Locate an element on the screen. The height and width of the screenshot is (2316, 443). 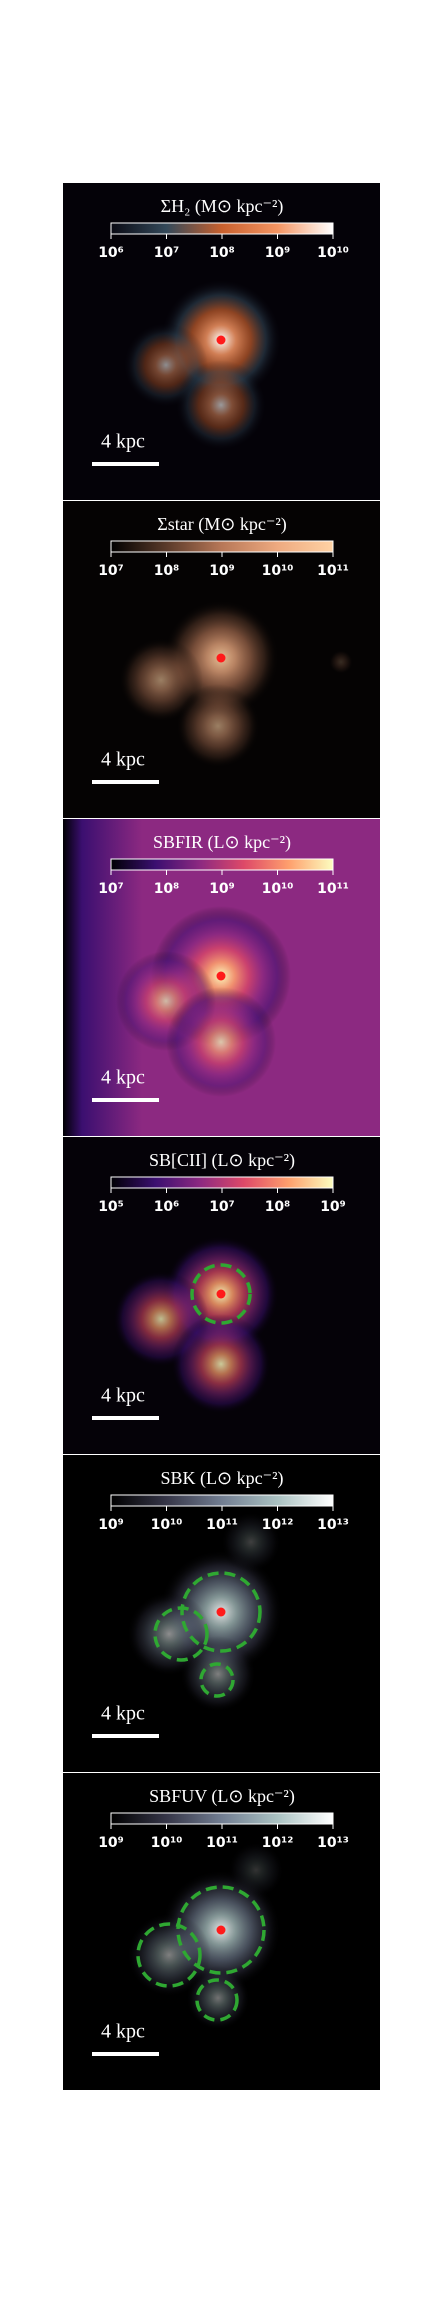
colorbar-tick-label: 10⁵ is located at coordinates (111, 1207).